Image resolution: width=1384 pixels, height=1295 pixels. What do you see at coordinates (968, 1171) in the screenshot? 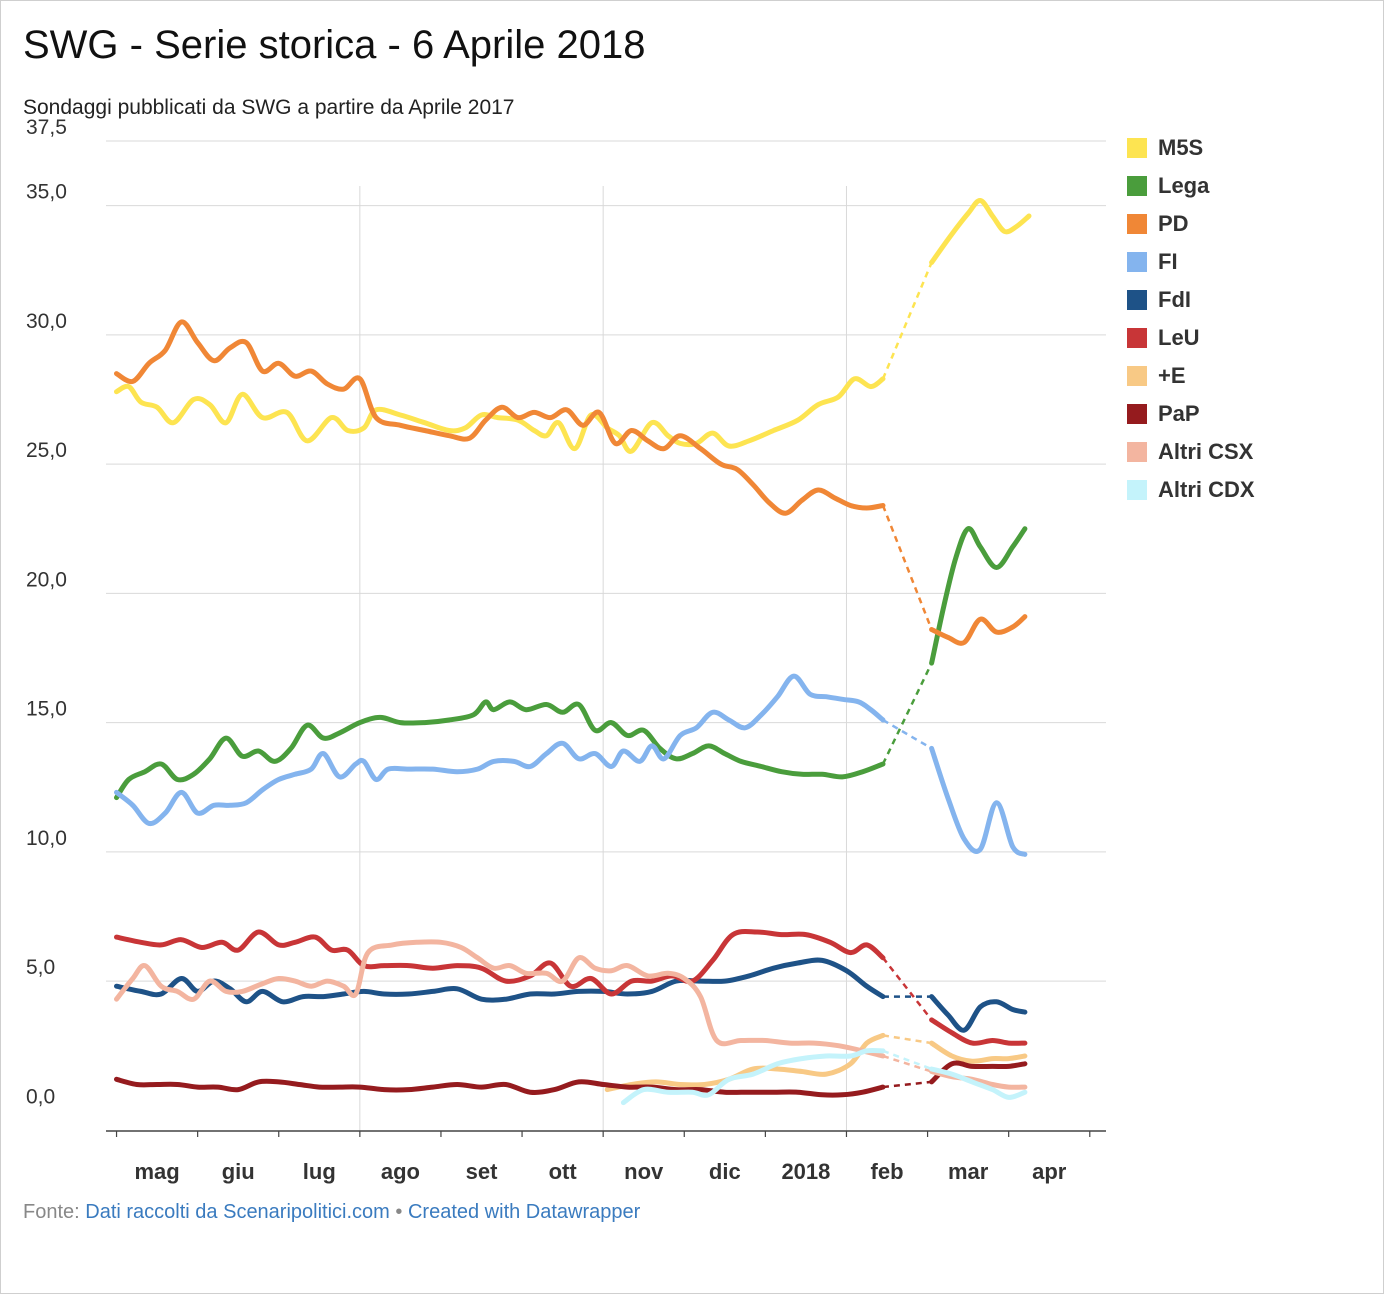
I see `x-tick-label: mar` at bounding box center [968, 1171].